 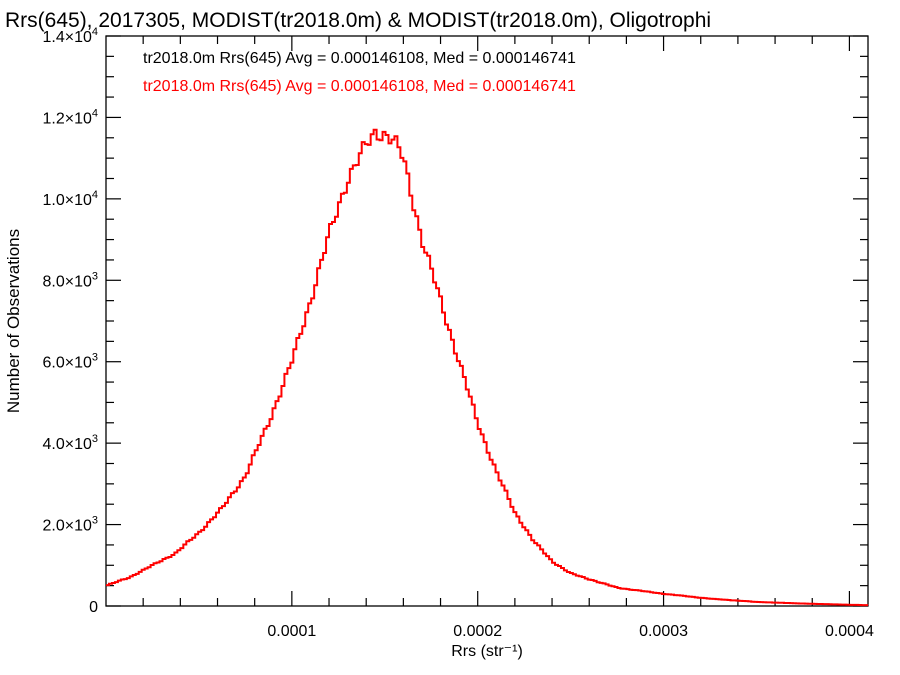 What do you see at coordinates (70, 36) in the screenshot?
I see `y-tick-label: 1.4×10⁴` at bounding box center [70, 36].